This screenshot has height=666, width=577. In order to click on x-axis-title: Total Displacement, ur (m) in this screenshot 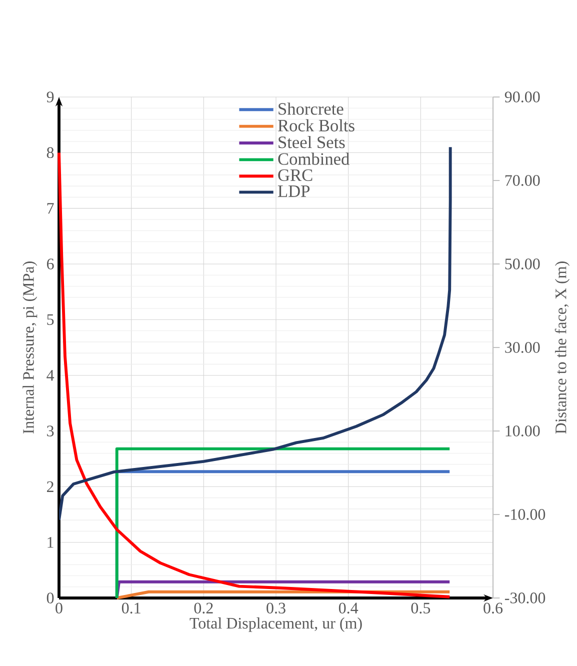, I will do `click(276, 624)`.